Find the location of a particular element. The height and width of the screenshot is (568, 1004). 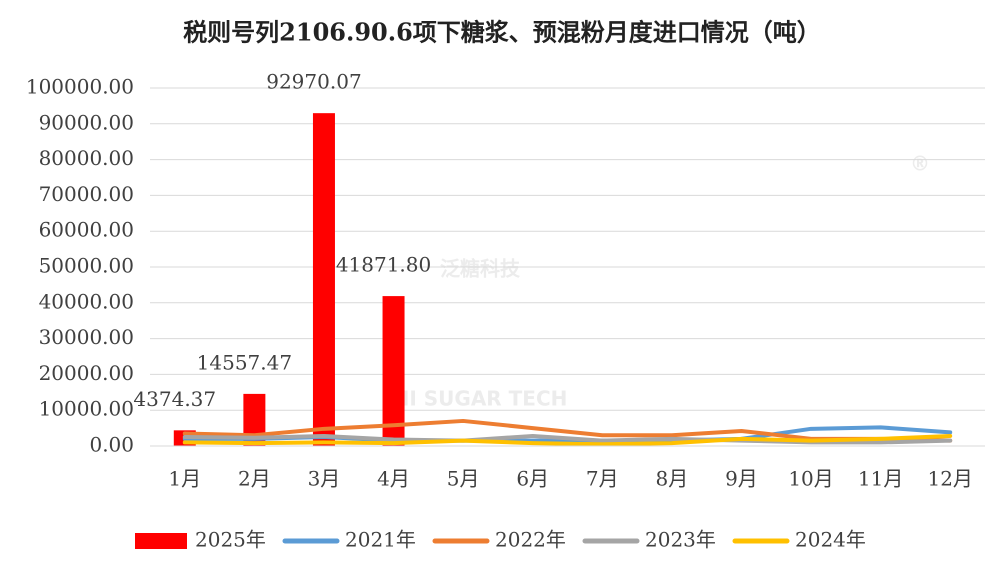

watermark: 泛糖科技 is located at coordinates (480, 269).